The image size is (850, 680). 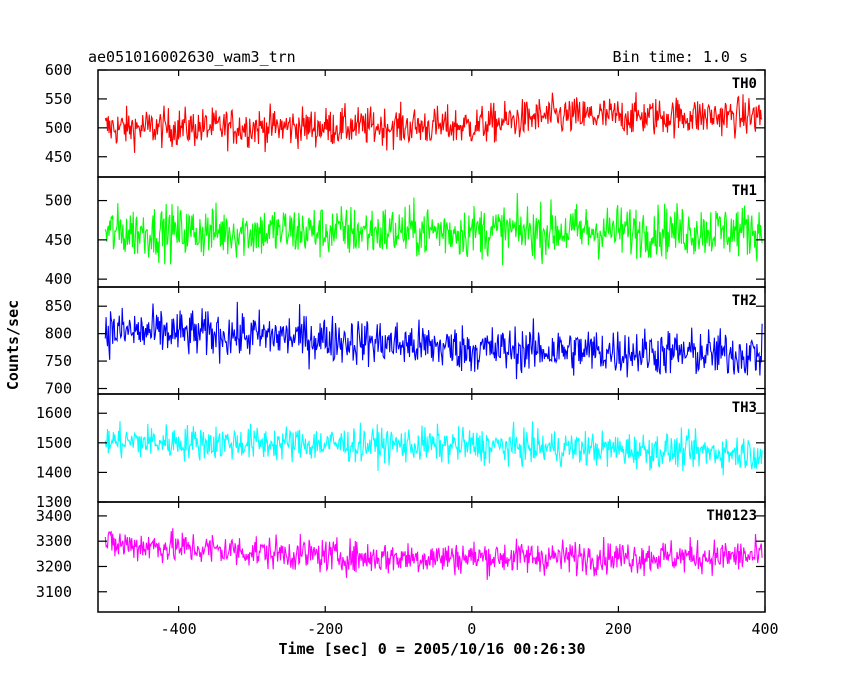 What do you see at coordinates (58, 306) in the screenshot?
I see `y-tick-label-th2: 850` at bounding box center [58, 306].